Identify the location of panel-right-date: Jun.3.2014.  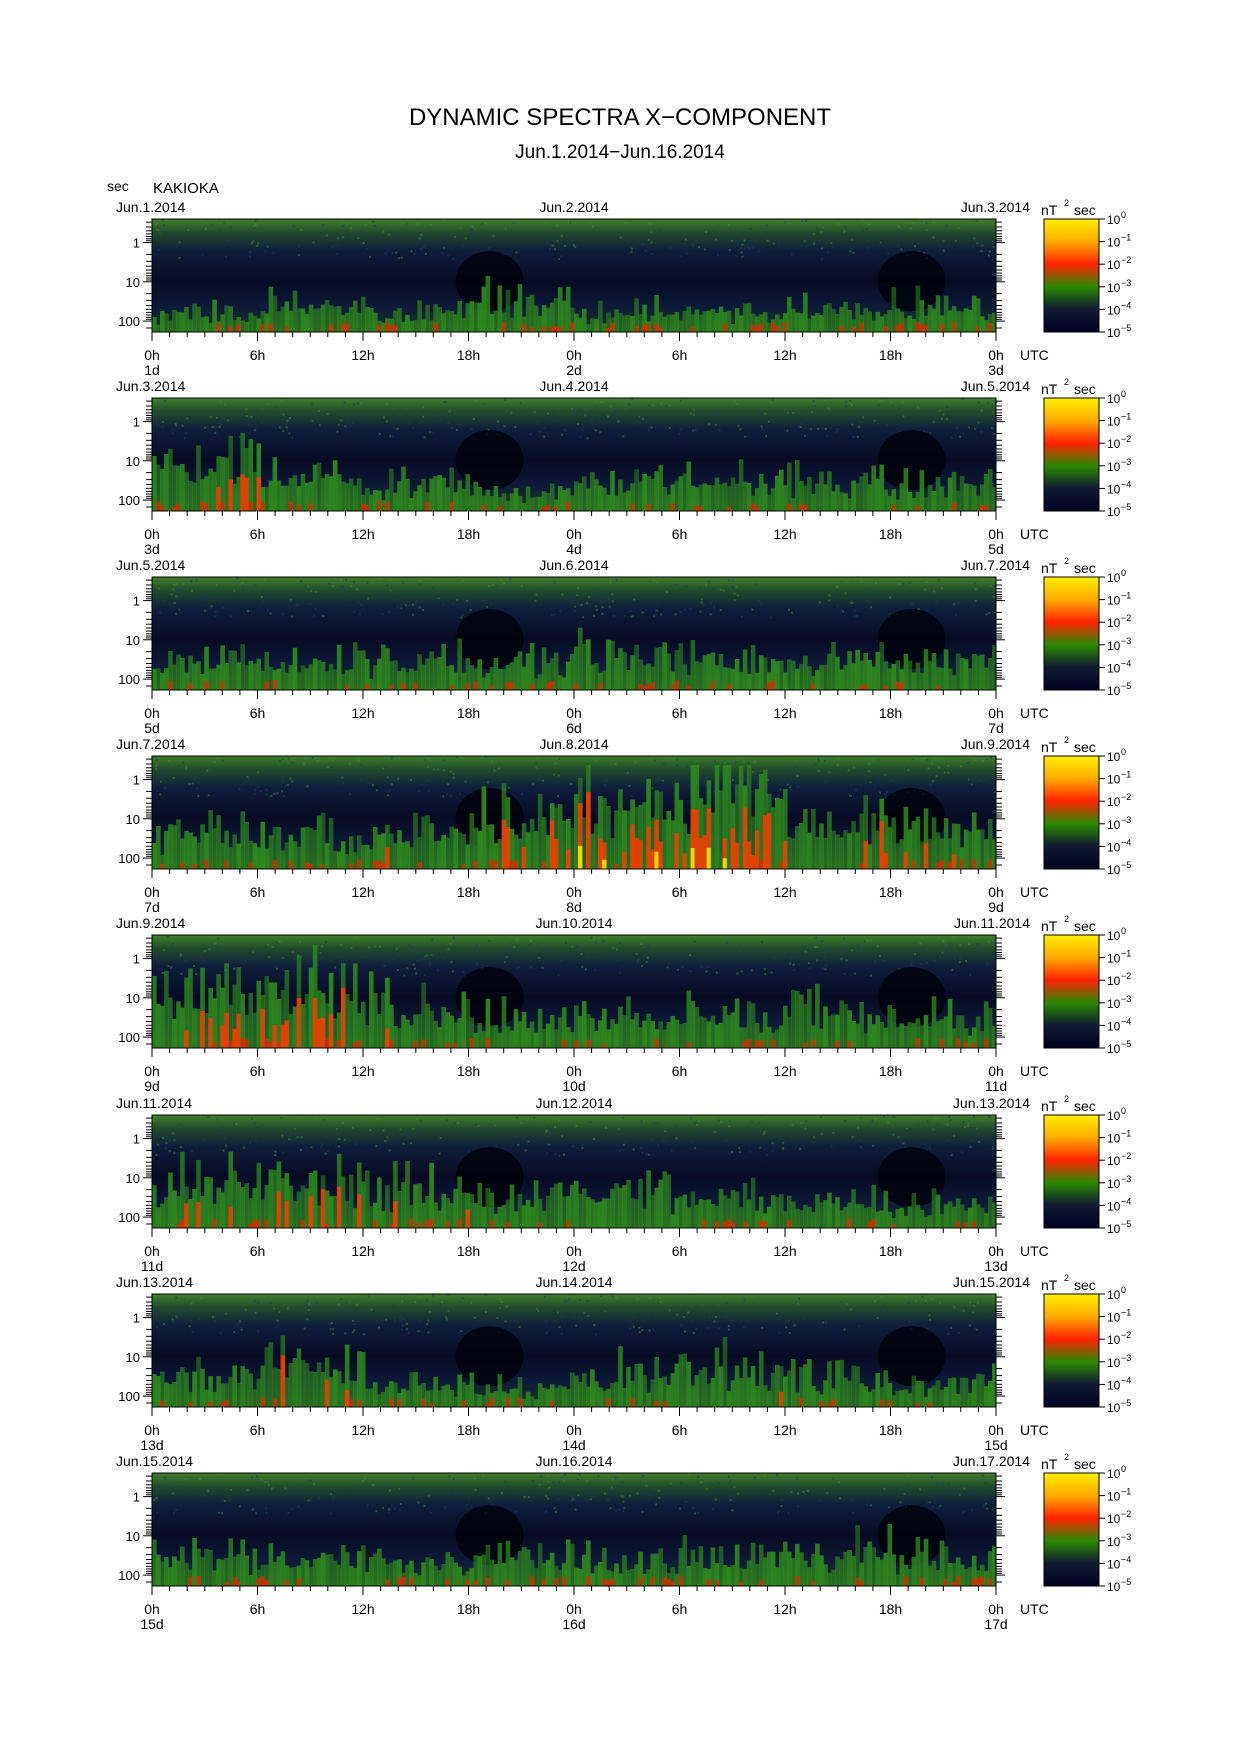
(995, 207).